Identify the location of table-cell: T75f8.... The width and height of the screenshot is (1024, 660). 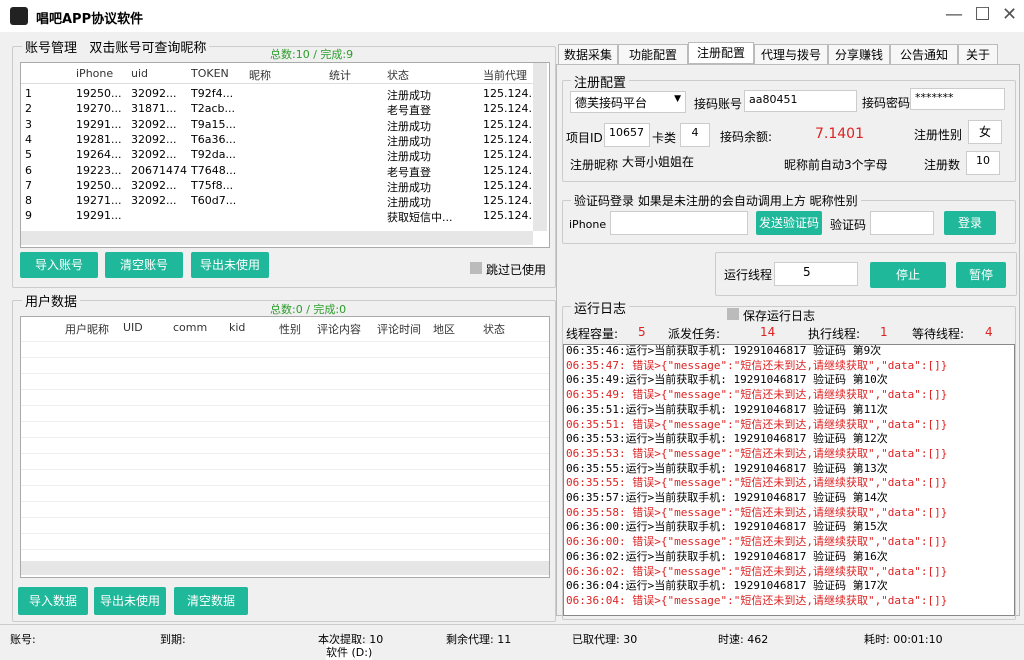
(212, 185).